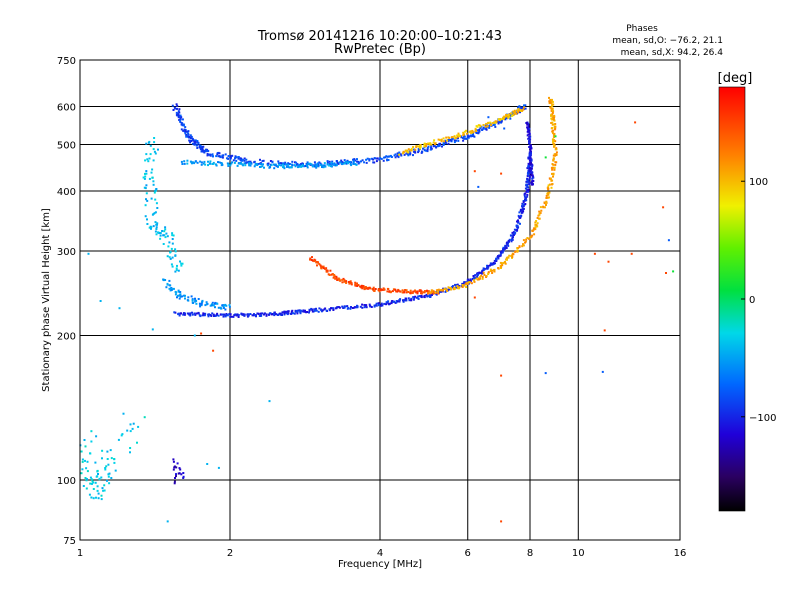 The height and width of the screenshot is (600, 800). Describe the element at coordinates (667, 41) in the screenshot. I see `stats-line-o: mean, sd,O: −76.2, 21.1` at that location.